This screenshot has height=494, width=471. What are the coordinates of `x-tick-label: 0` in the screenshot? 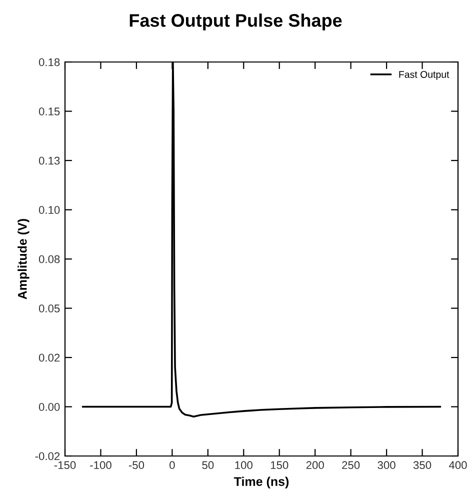 It's located at (172, 465).